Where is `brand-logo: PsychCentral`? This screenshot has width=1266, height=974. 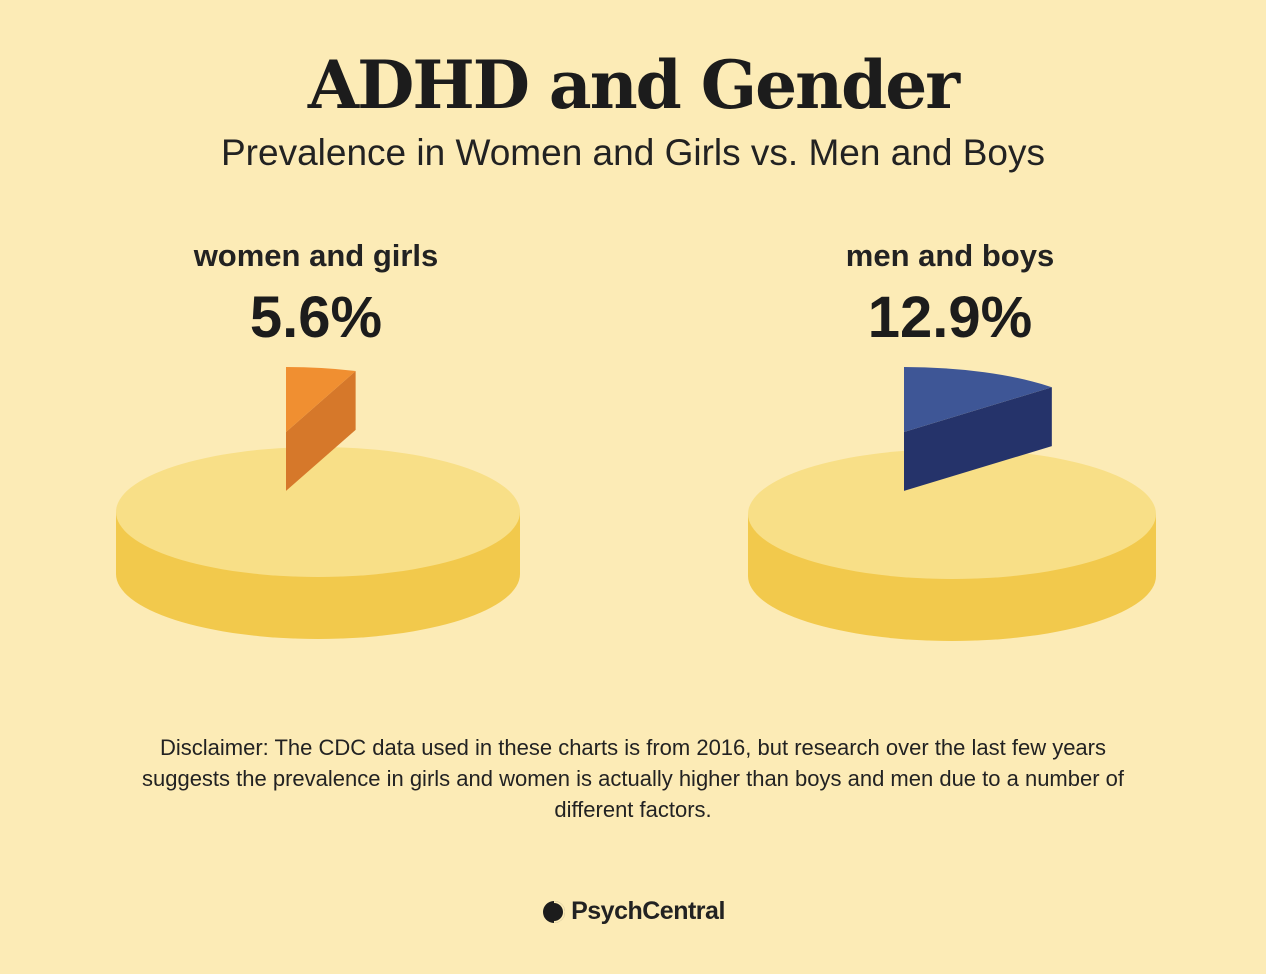
brand-logo: PsychCentral is located at coordinates (633, 911).